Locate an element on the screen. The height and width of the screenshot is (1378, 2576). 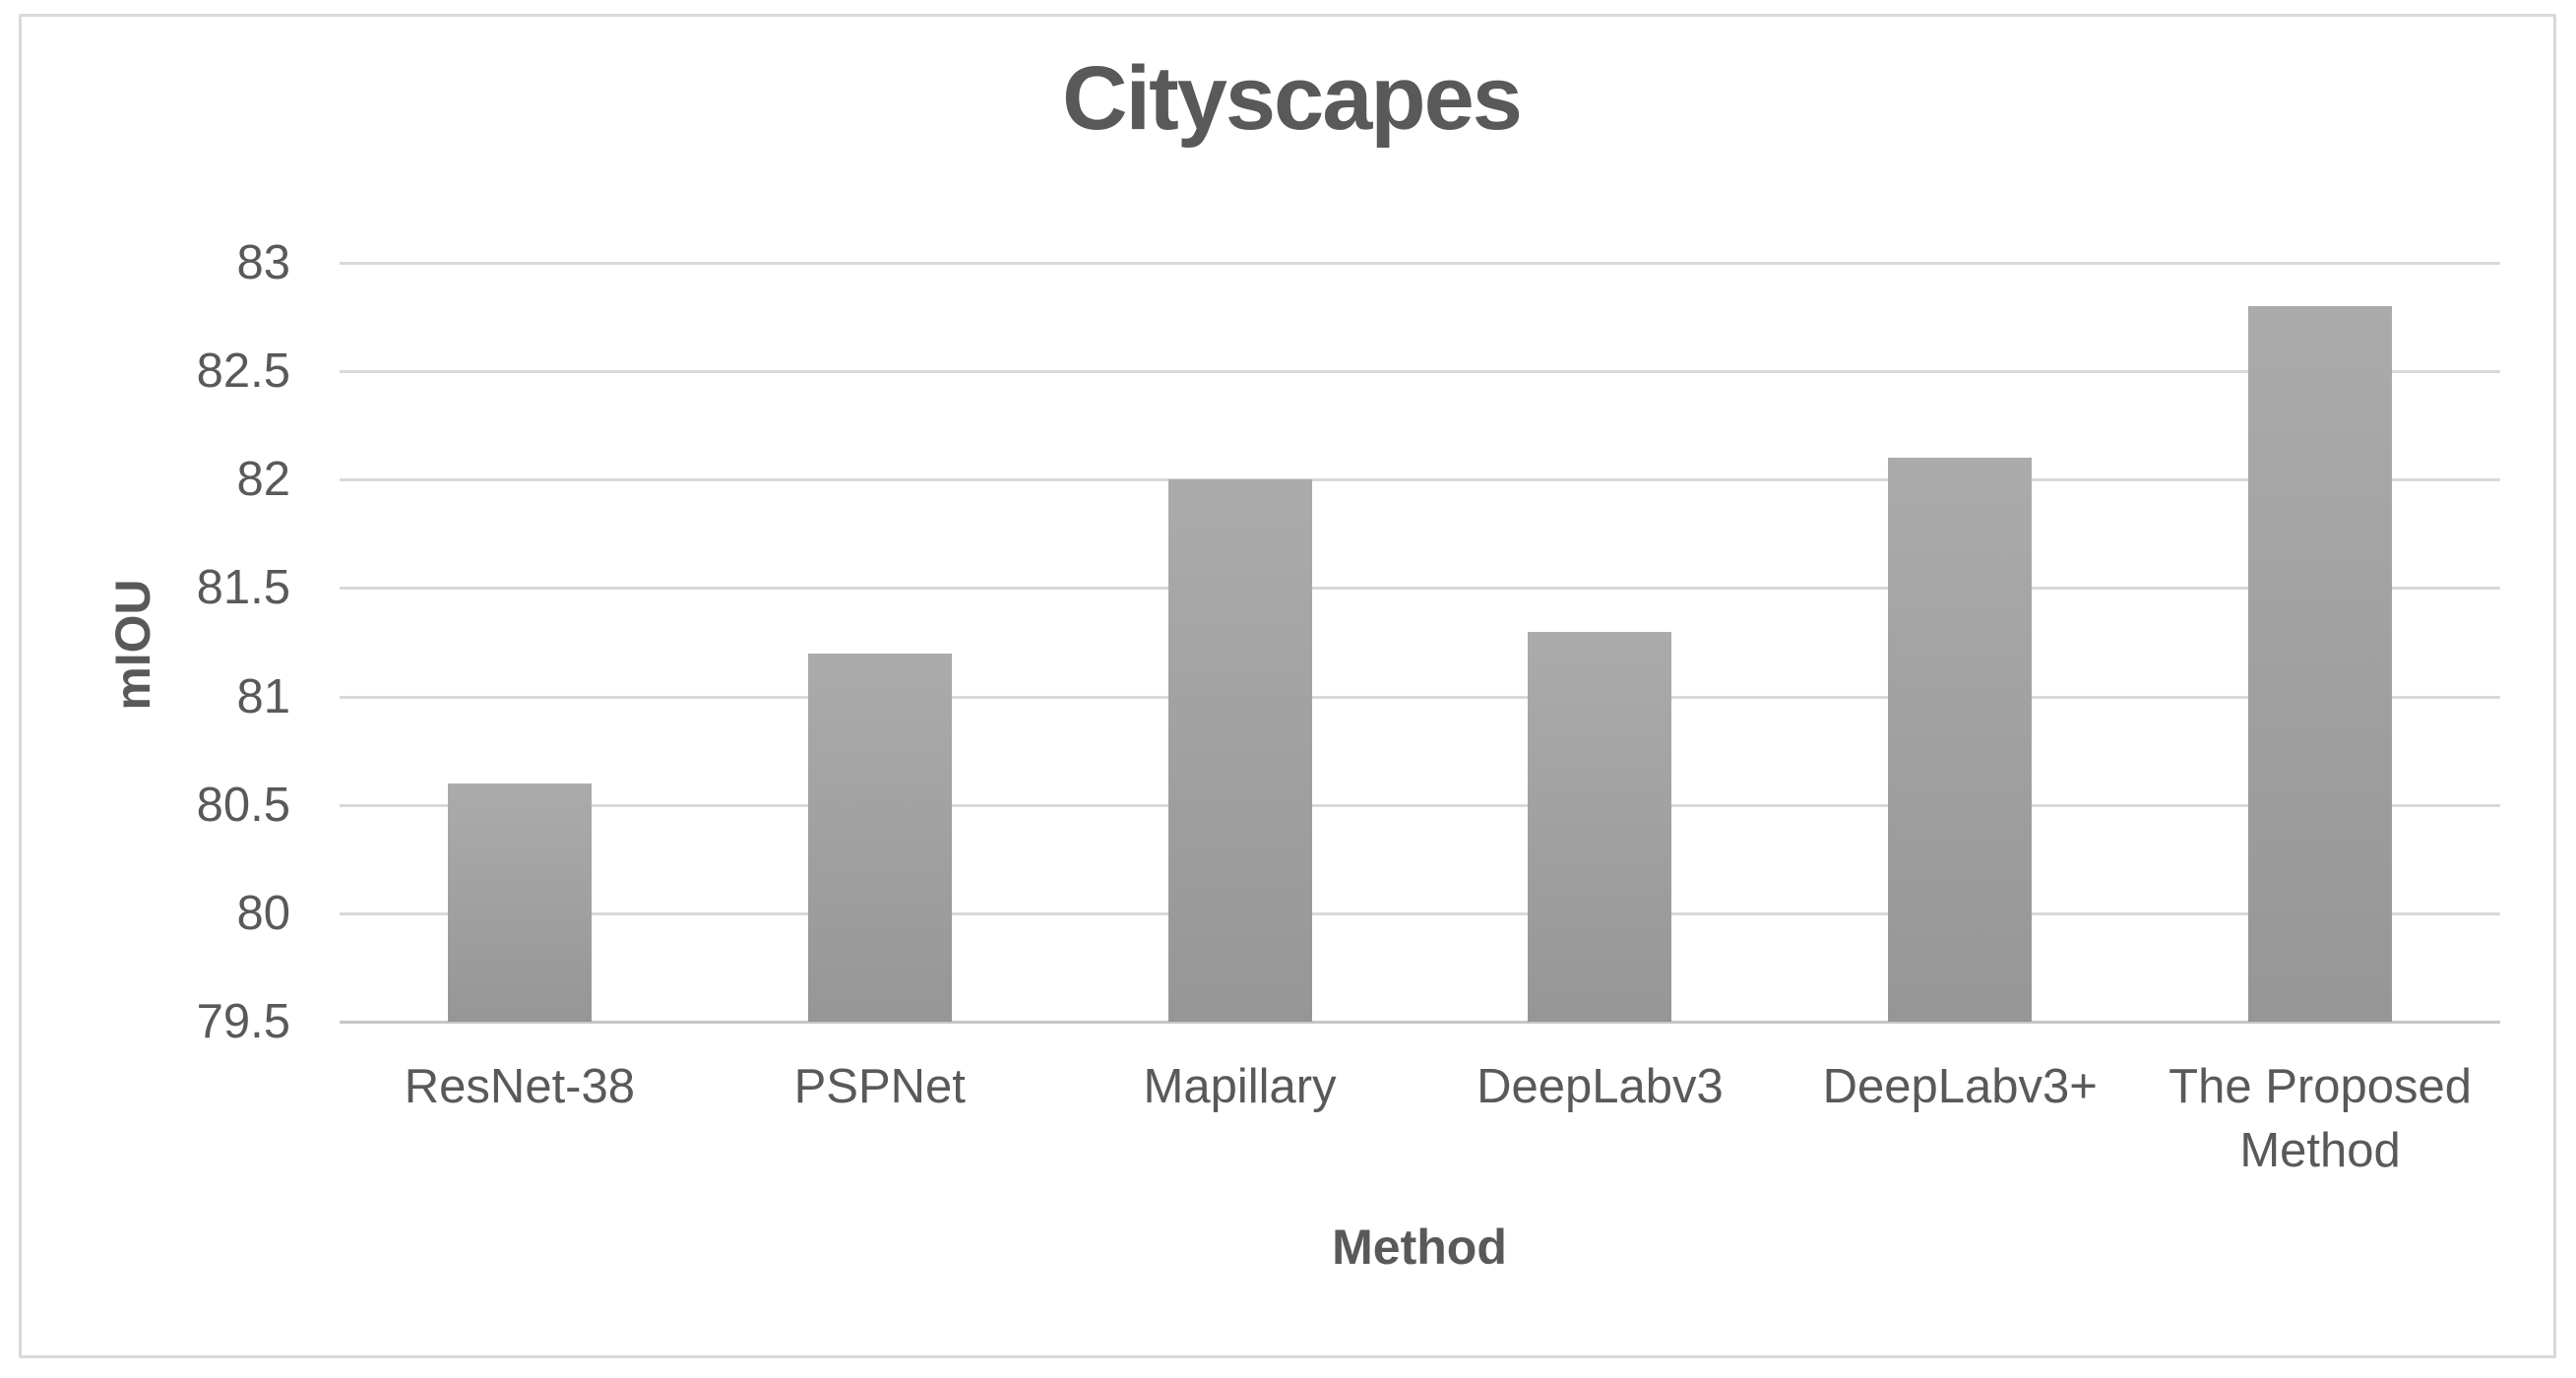
y-tick-label-79.5: 79.5 is located at coordinates (243, 1022).